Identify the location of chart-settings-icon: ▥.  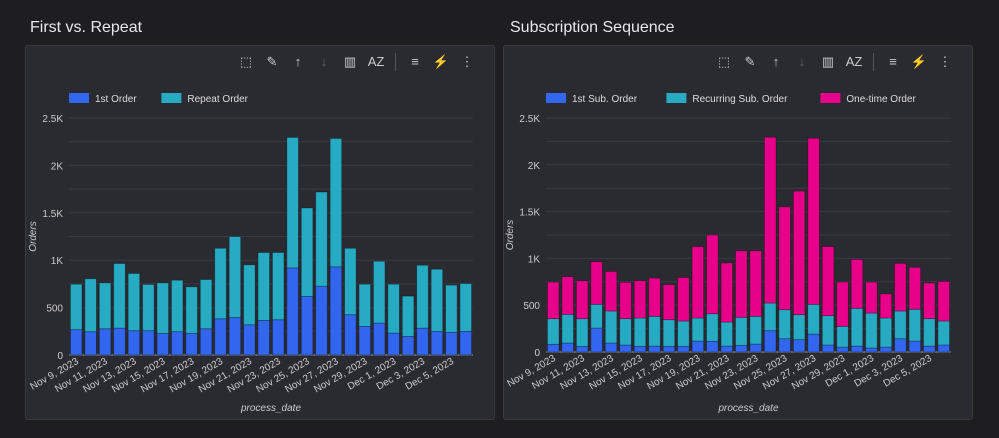
(828, 61).